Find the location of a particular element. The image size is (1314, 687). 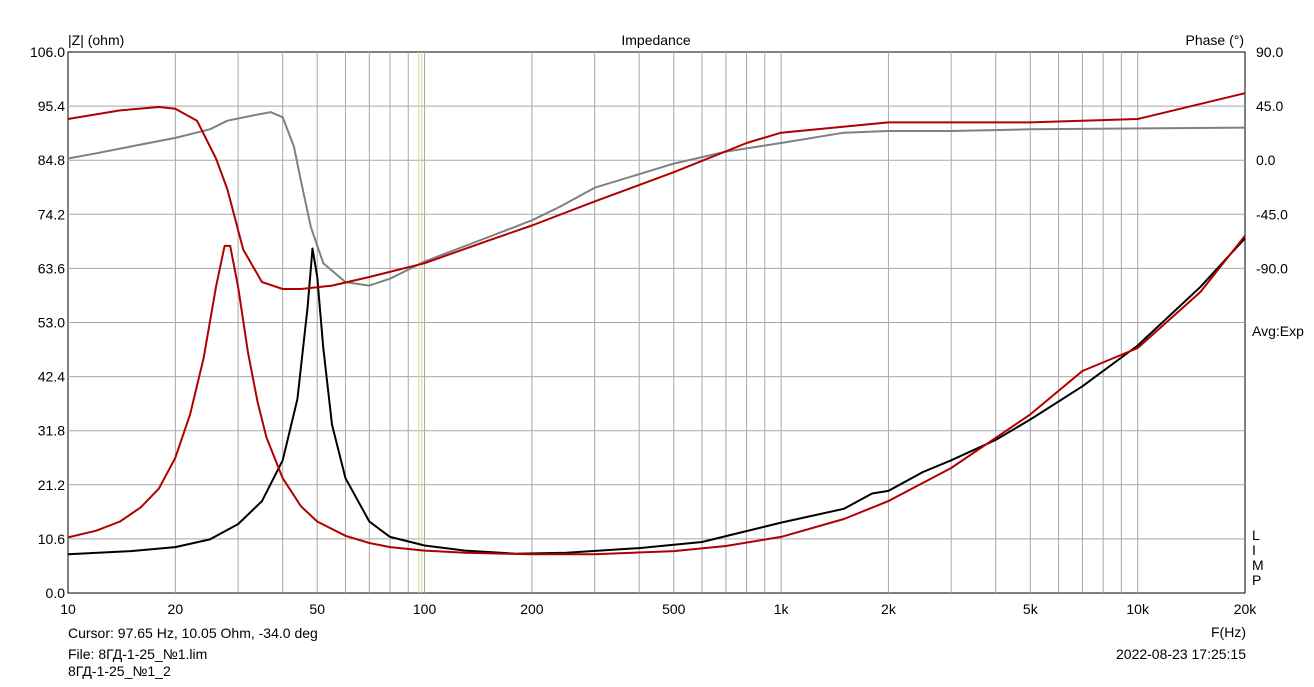

y-axis-right-label: Phase (°) is located at coordinates (1214, 40).